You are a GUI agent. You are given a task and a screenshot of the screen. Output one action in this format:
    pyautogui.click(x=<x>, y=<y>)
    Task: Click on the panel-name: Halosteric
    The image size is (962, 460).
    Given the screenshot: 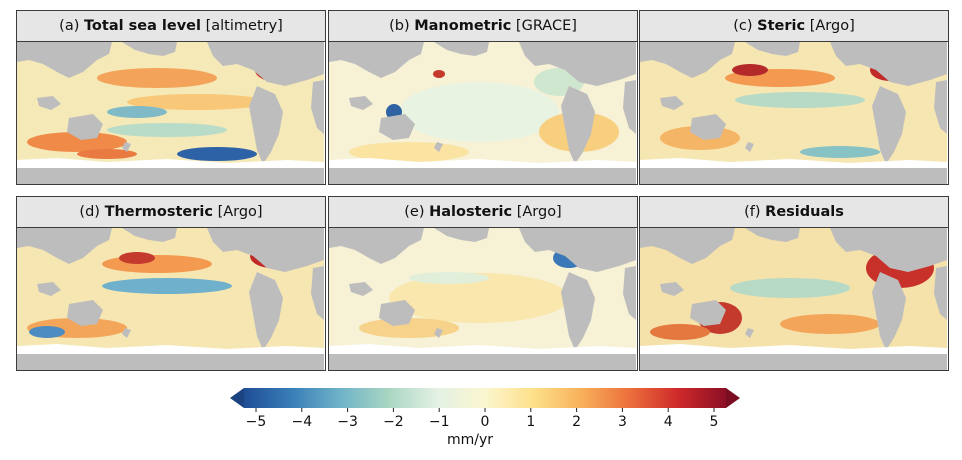 What is the action you would take?
    pyautogui.click(x=471, y=212)
    